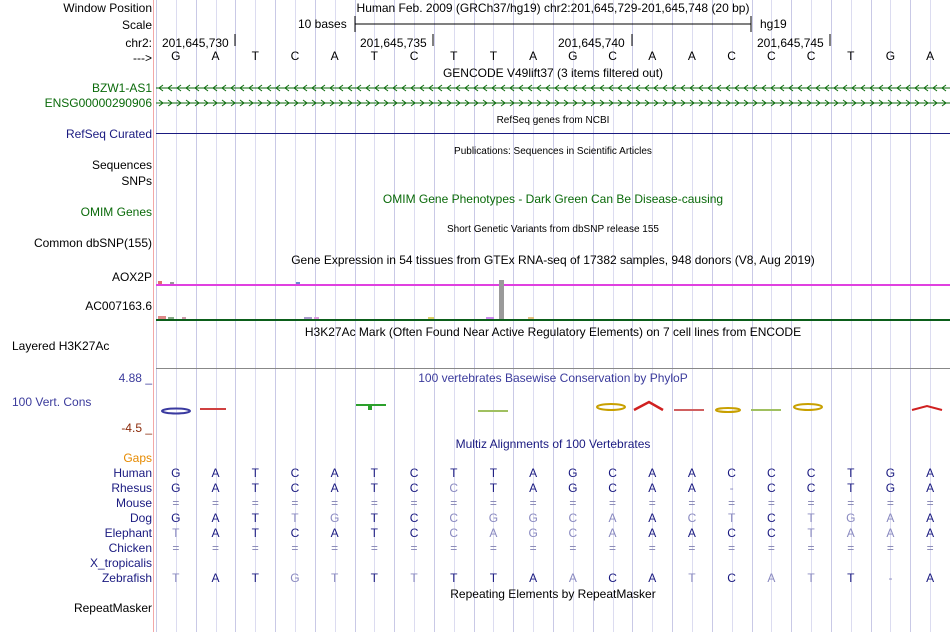  Describe the element at coordinates (137, 458) in the screenshot. I see `gaps-label: Gaps` at that location.